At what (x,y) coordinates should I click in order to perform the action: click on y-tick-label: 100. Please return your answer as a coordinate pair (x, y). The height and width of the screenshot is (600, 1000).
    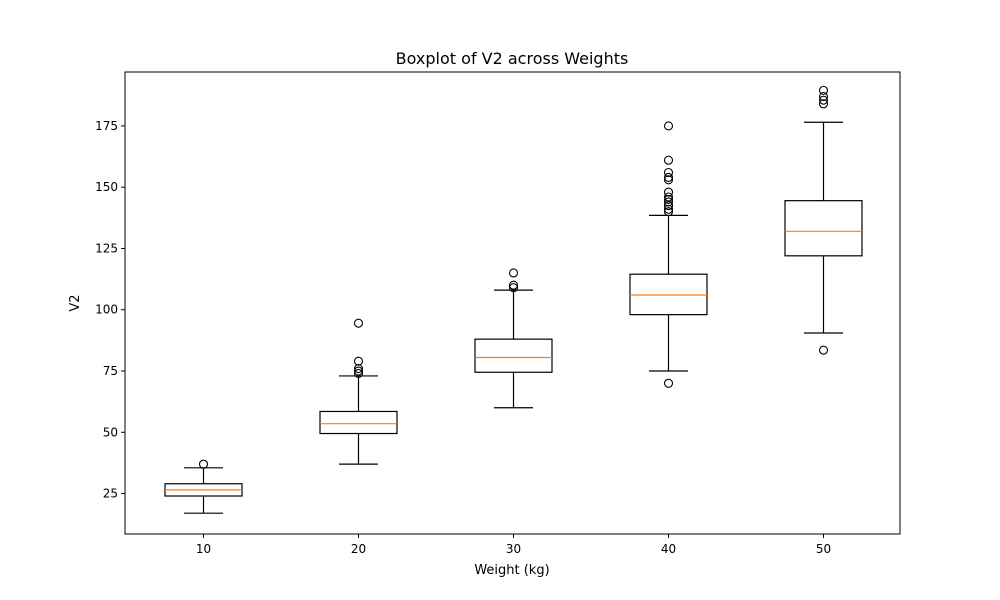
    Looking at the image, I should click on (106, 310).